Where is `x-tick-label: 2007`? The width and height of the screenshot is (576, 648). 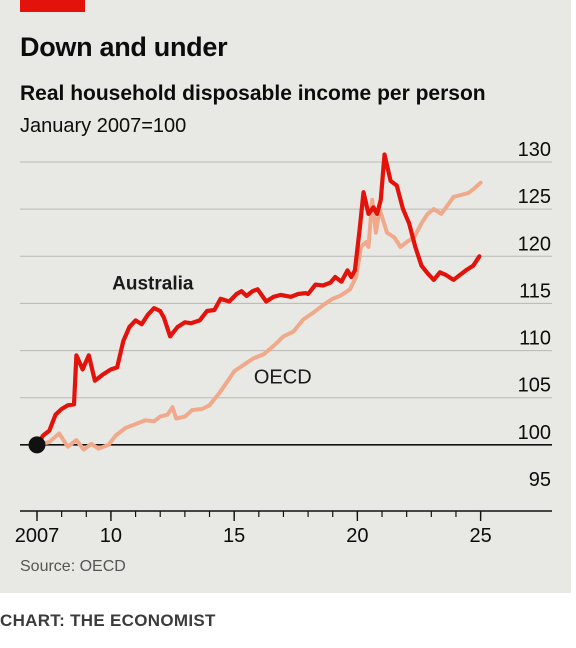 x-tick-label: 2007 is located at coordinates (37, 536).